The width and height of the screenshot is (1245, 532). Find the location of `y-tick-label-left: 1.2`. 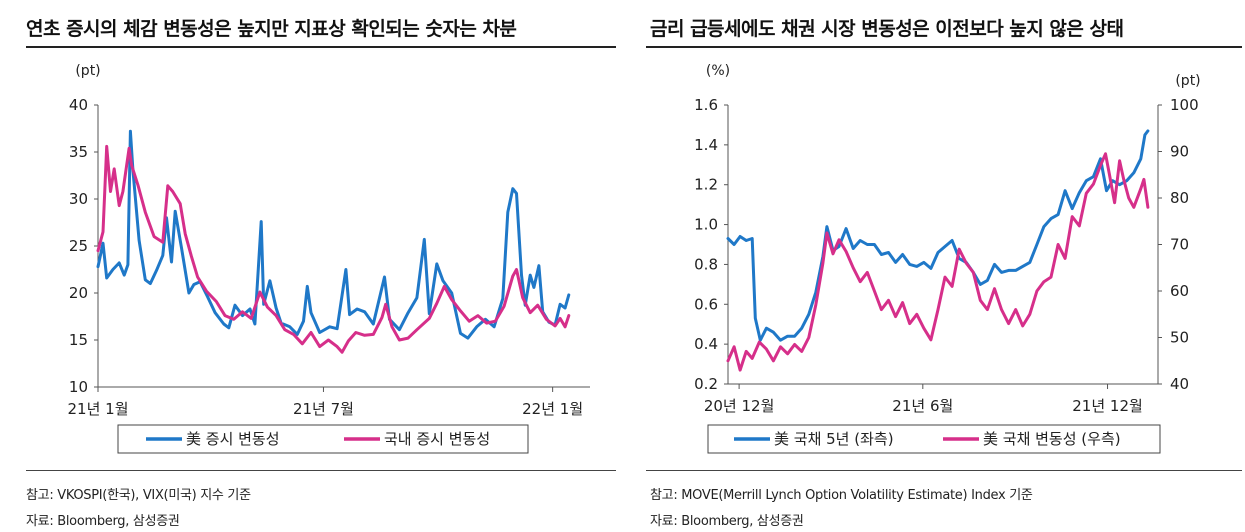

y-tick-label-left: 1.2 is located at coordinates (706, 185).